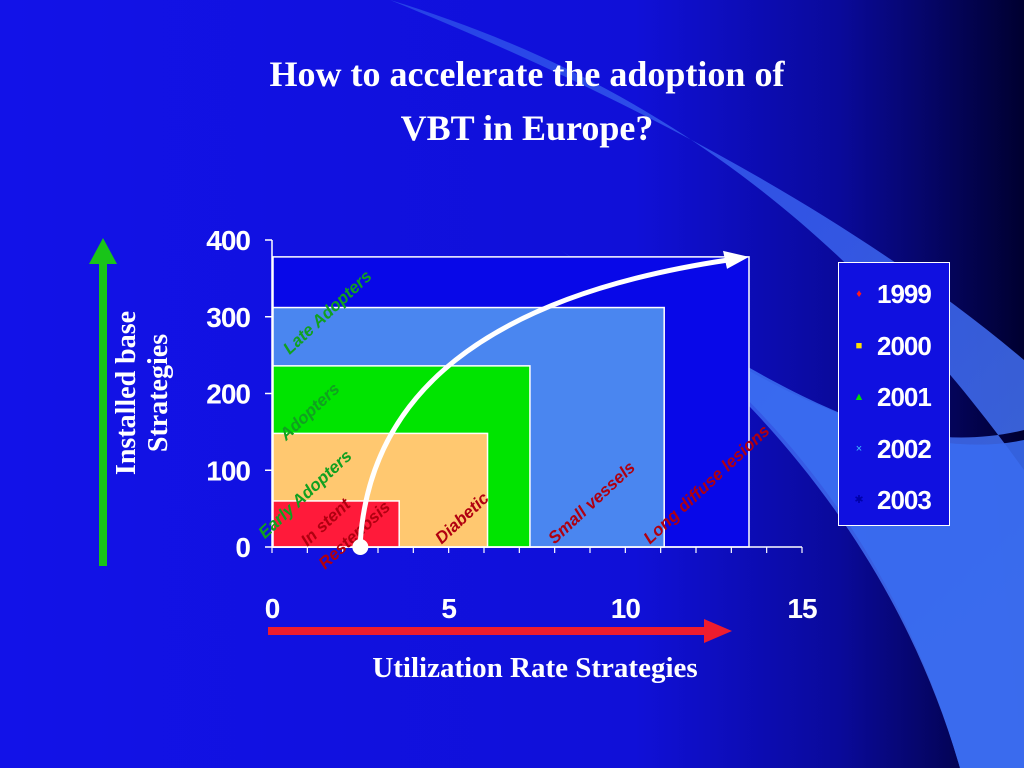 The image size is (1024, 768). I want to click on y-tick-label: 100, so click(228, 470).